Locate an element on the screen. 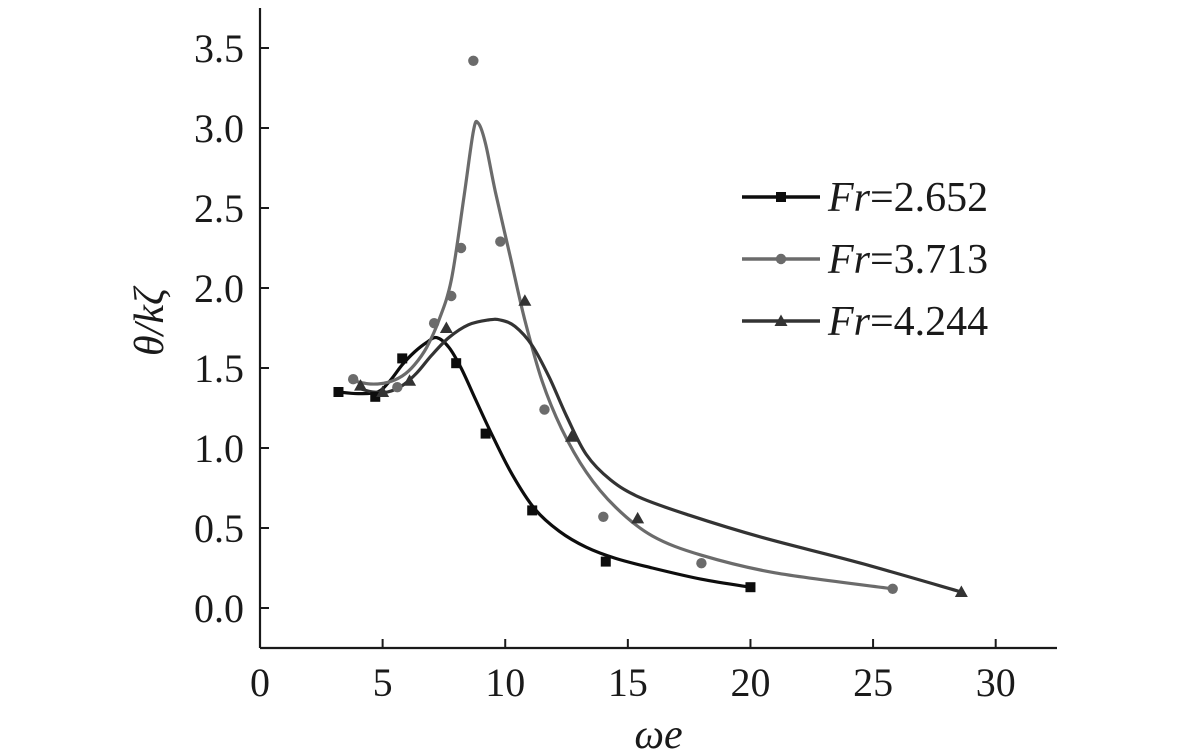 Image resolution: width=1181 pixels, height=752 pixels. y-tick-label: 0.5 is located at coordinates (219, 528).